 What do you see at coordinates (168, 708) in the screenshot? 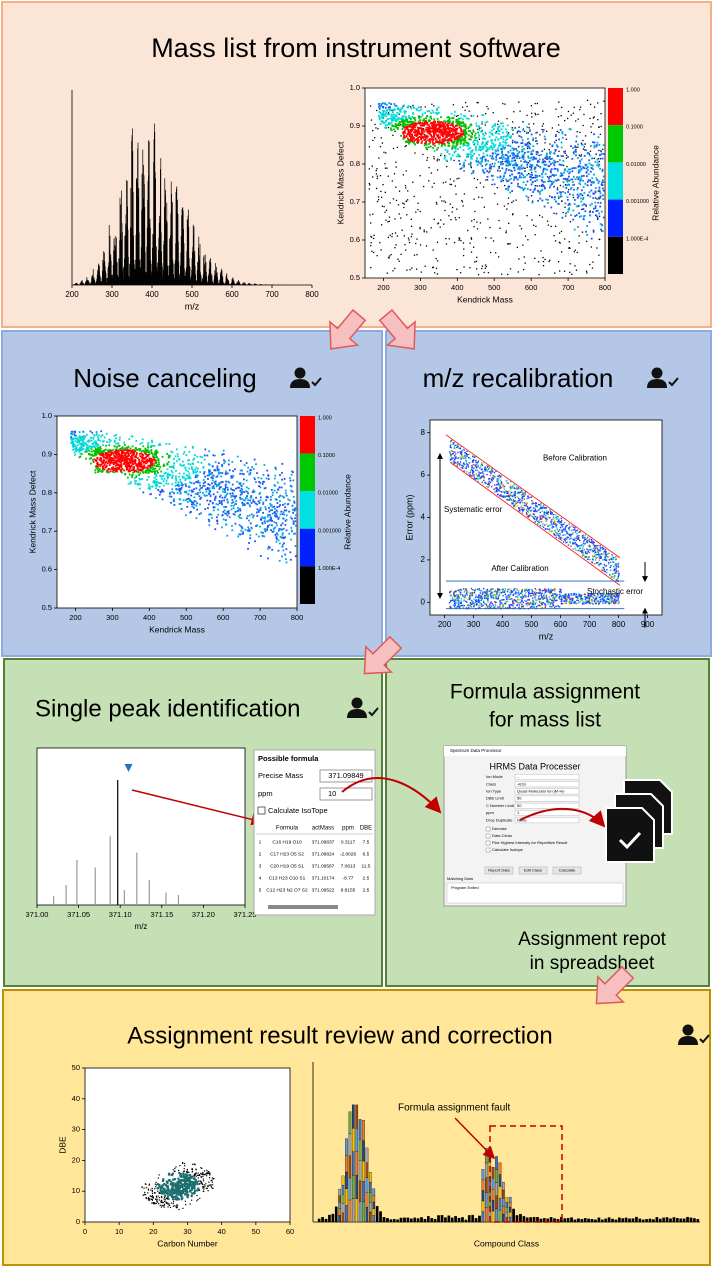
I see `title: Single peak identification` at bounding box center [168, 708].